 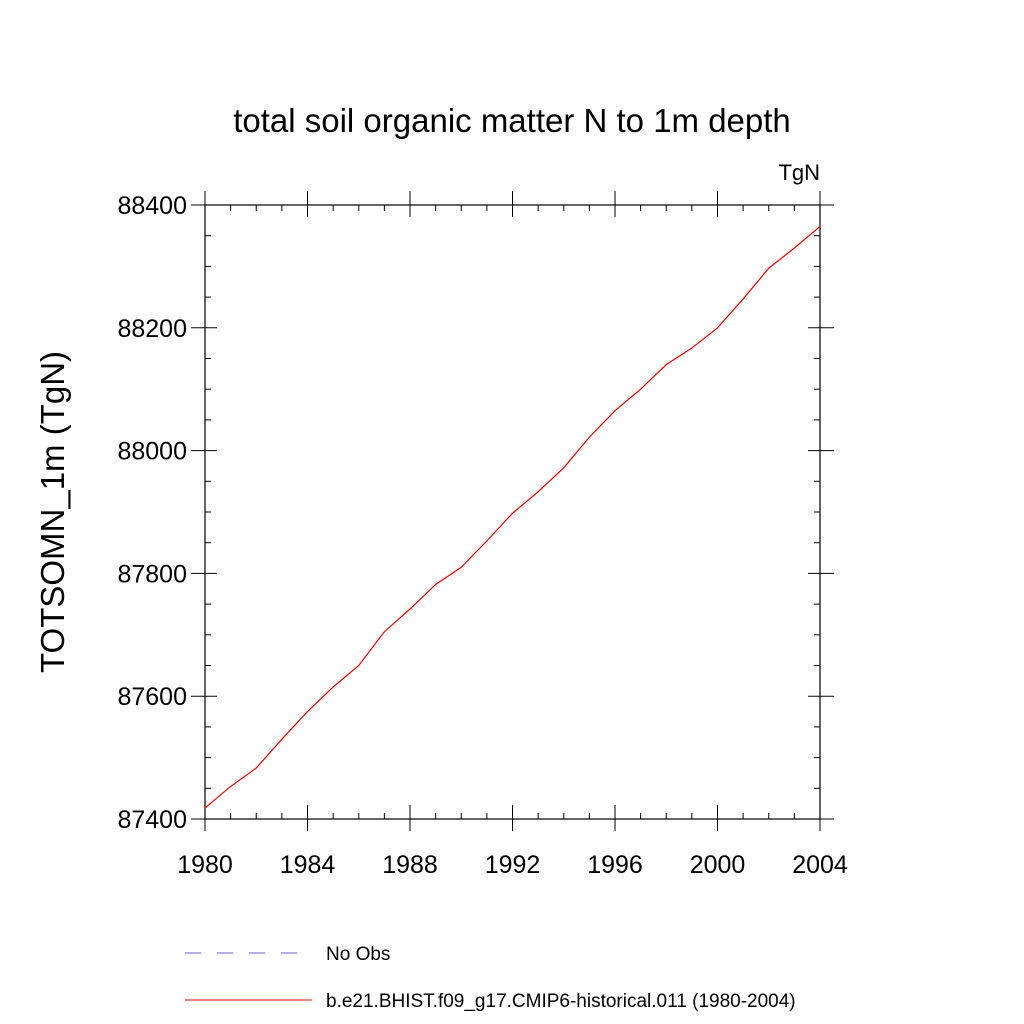 I want to click on chart-title: total soil organic matter N to 1m depth, so click(x=512, y=120).